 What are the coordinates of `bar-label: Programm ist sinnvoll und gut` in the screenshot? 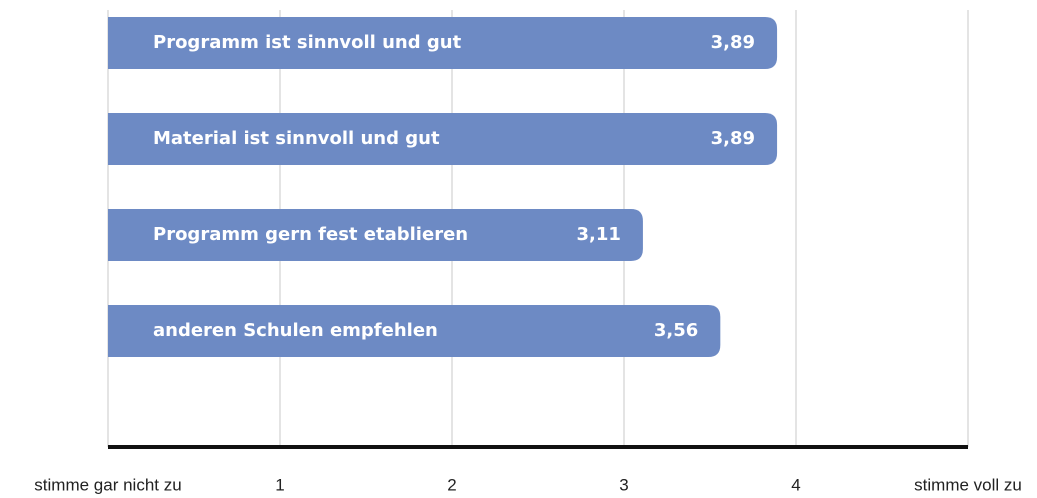 It's located at (307, 42).